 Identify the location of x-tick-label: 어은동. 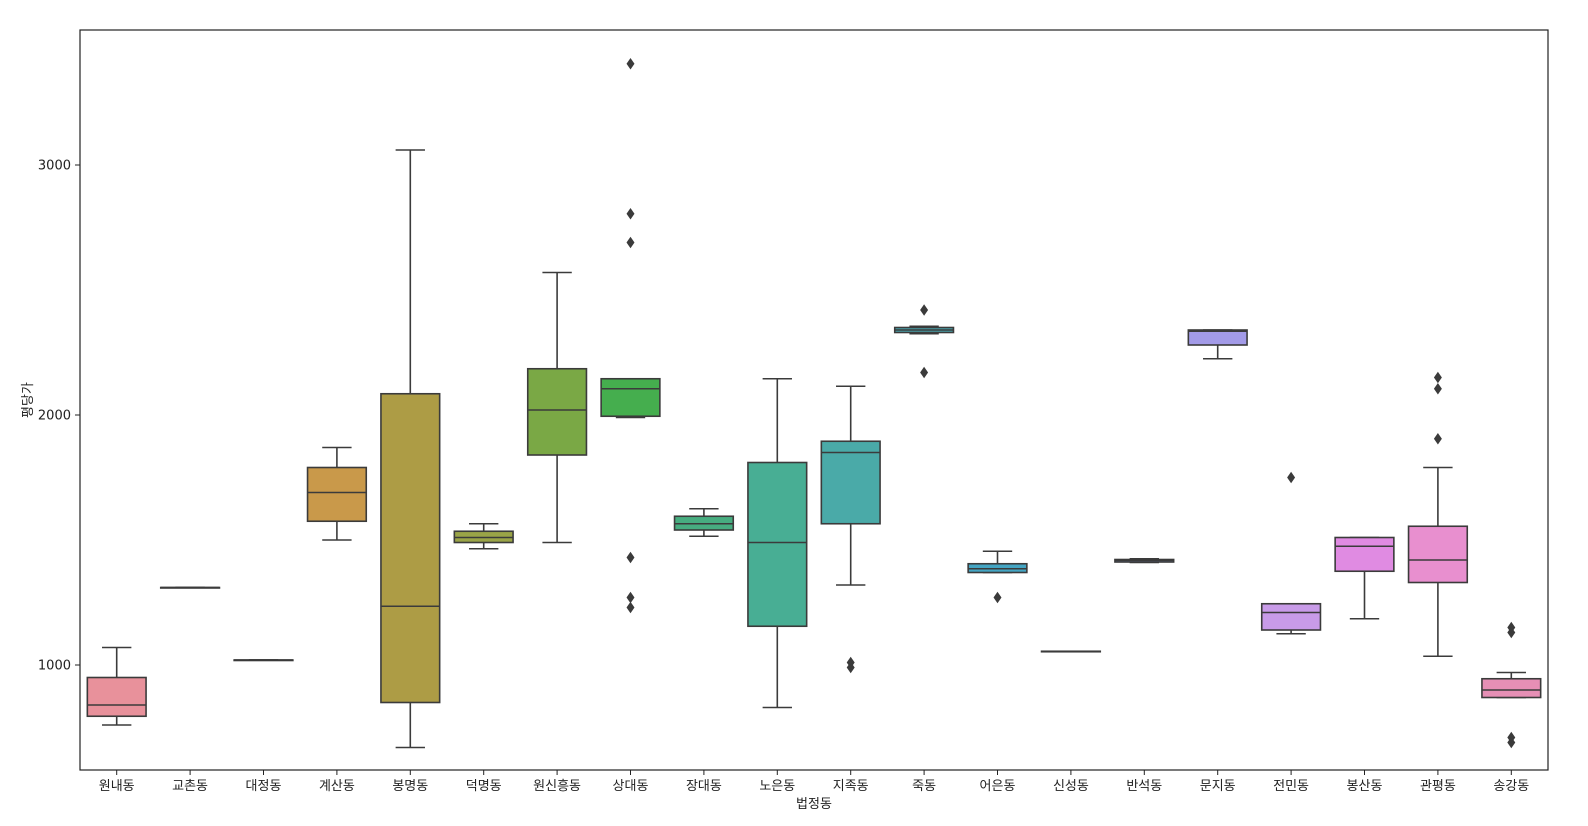
(998, 786).